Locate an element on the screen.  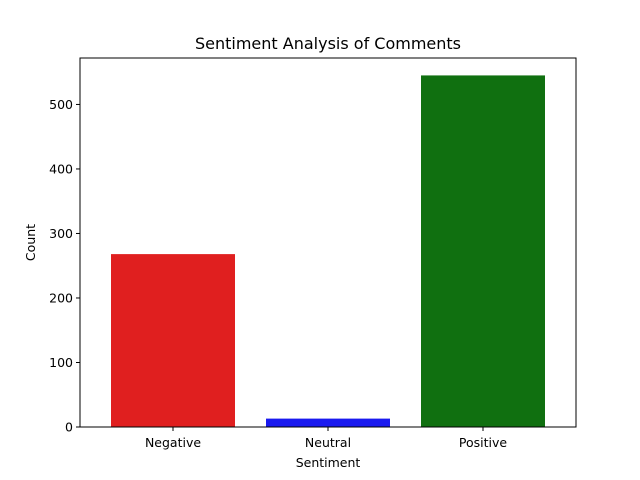
x-tick-label-positive: Positive is located at coordinates (483, 442).